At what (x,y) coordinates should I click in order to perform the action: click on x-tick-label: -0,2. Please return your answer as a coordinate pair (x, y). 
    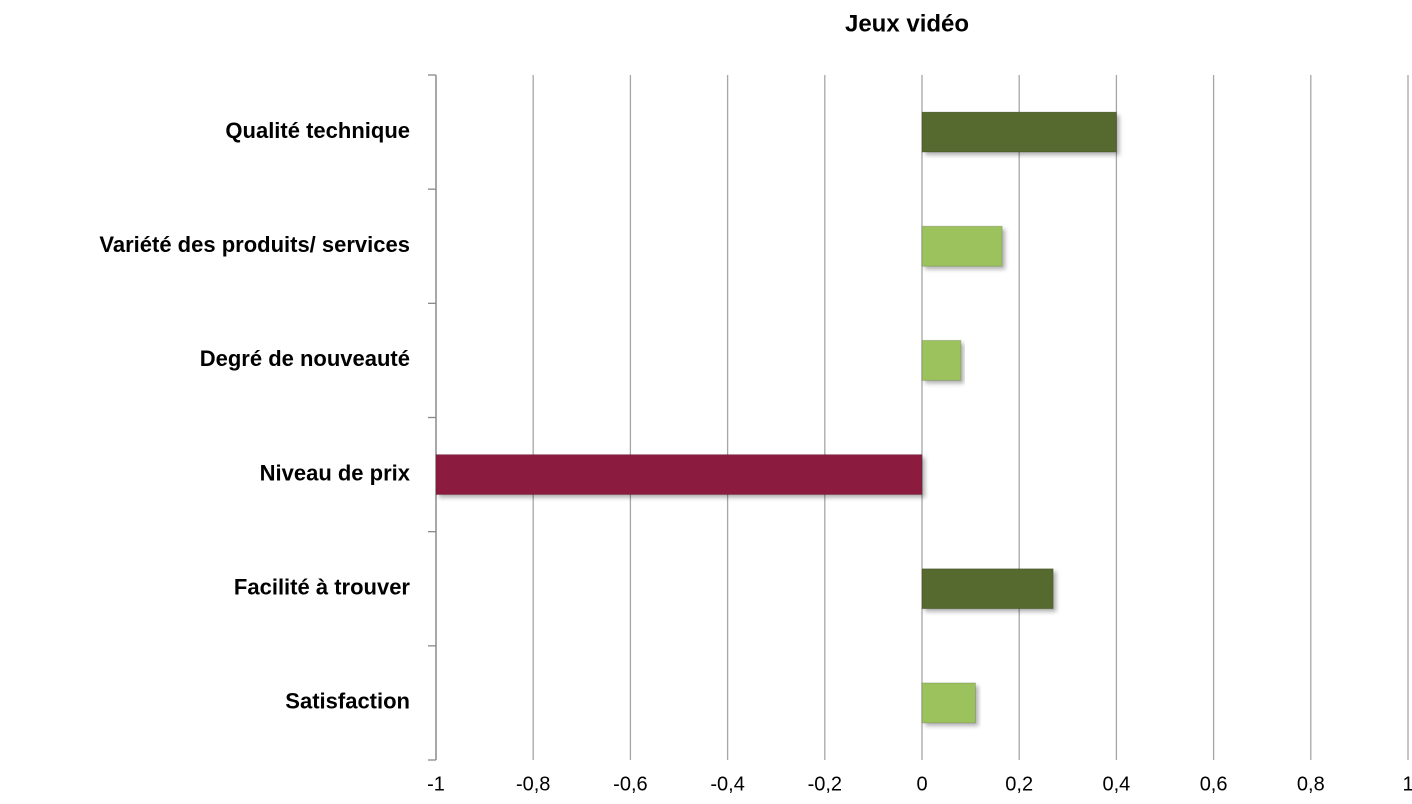
    Looking at the image, I should click on (825, 784).